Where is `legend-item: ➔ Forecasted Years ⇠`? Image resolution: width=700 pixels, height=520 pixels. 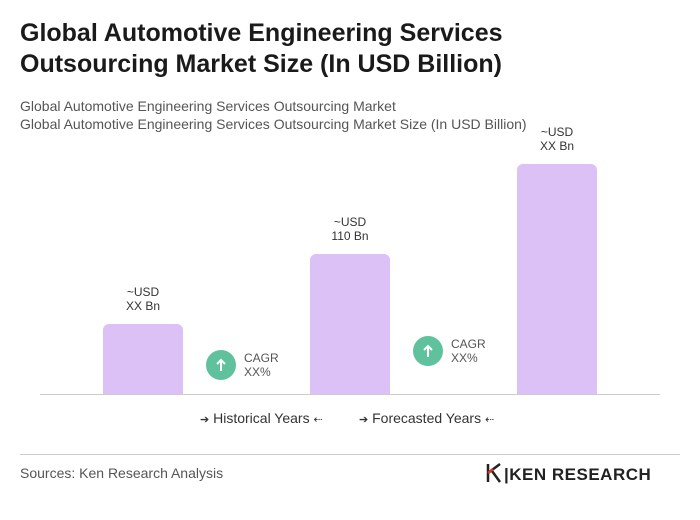 legend-item: ➔ Forecasted Years ⇠ is located at coordinates (427, 418).